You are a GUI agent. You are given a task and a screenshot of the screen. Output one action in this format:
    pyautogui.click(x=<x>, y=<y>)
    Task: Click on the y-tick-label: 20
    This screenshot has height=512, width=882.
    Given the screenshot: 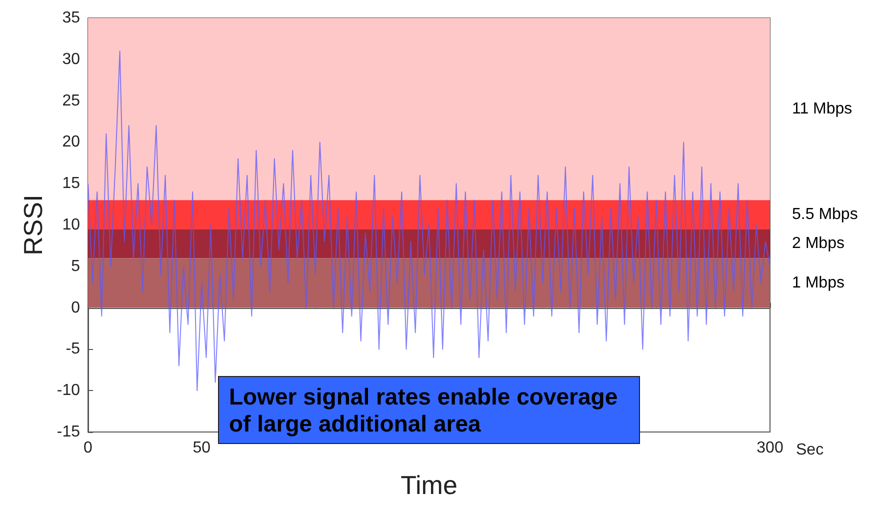 What is the action you would take?
    pyautogui.click(x=71, y=142)
    